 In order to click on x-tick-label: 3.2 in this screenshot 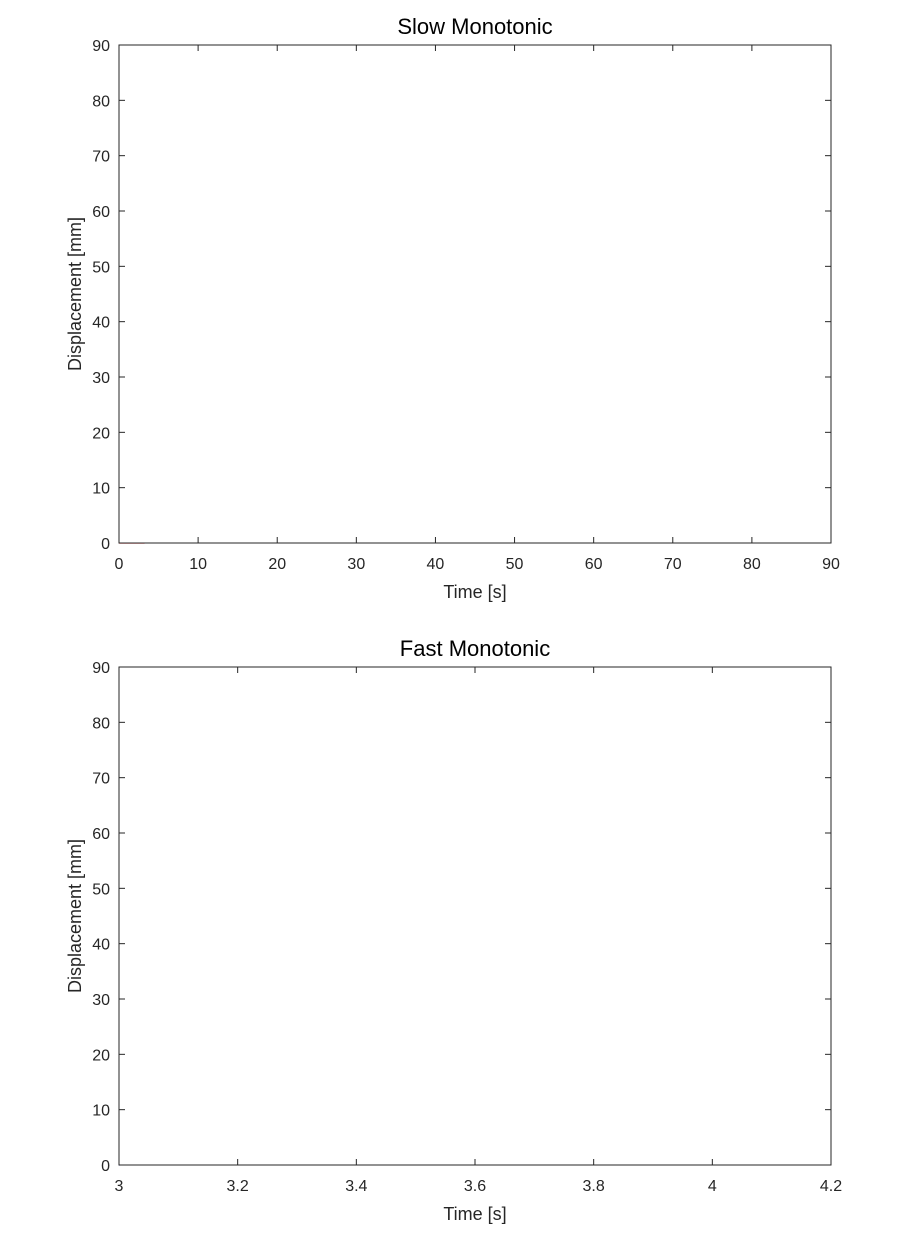, I will do `click(238, 1186)`.